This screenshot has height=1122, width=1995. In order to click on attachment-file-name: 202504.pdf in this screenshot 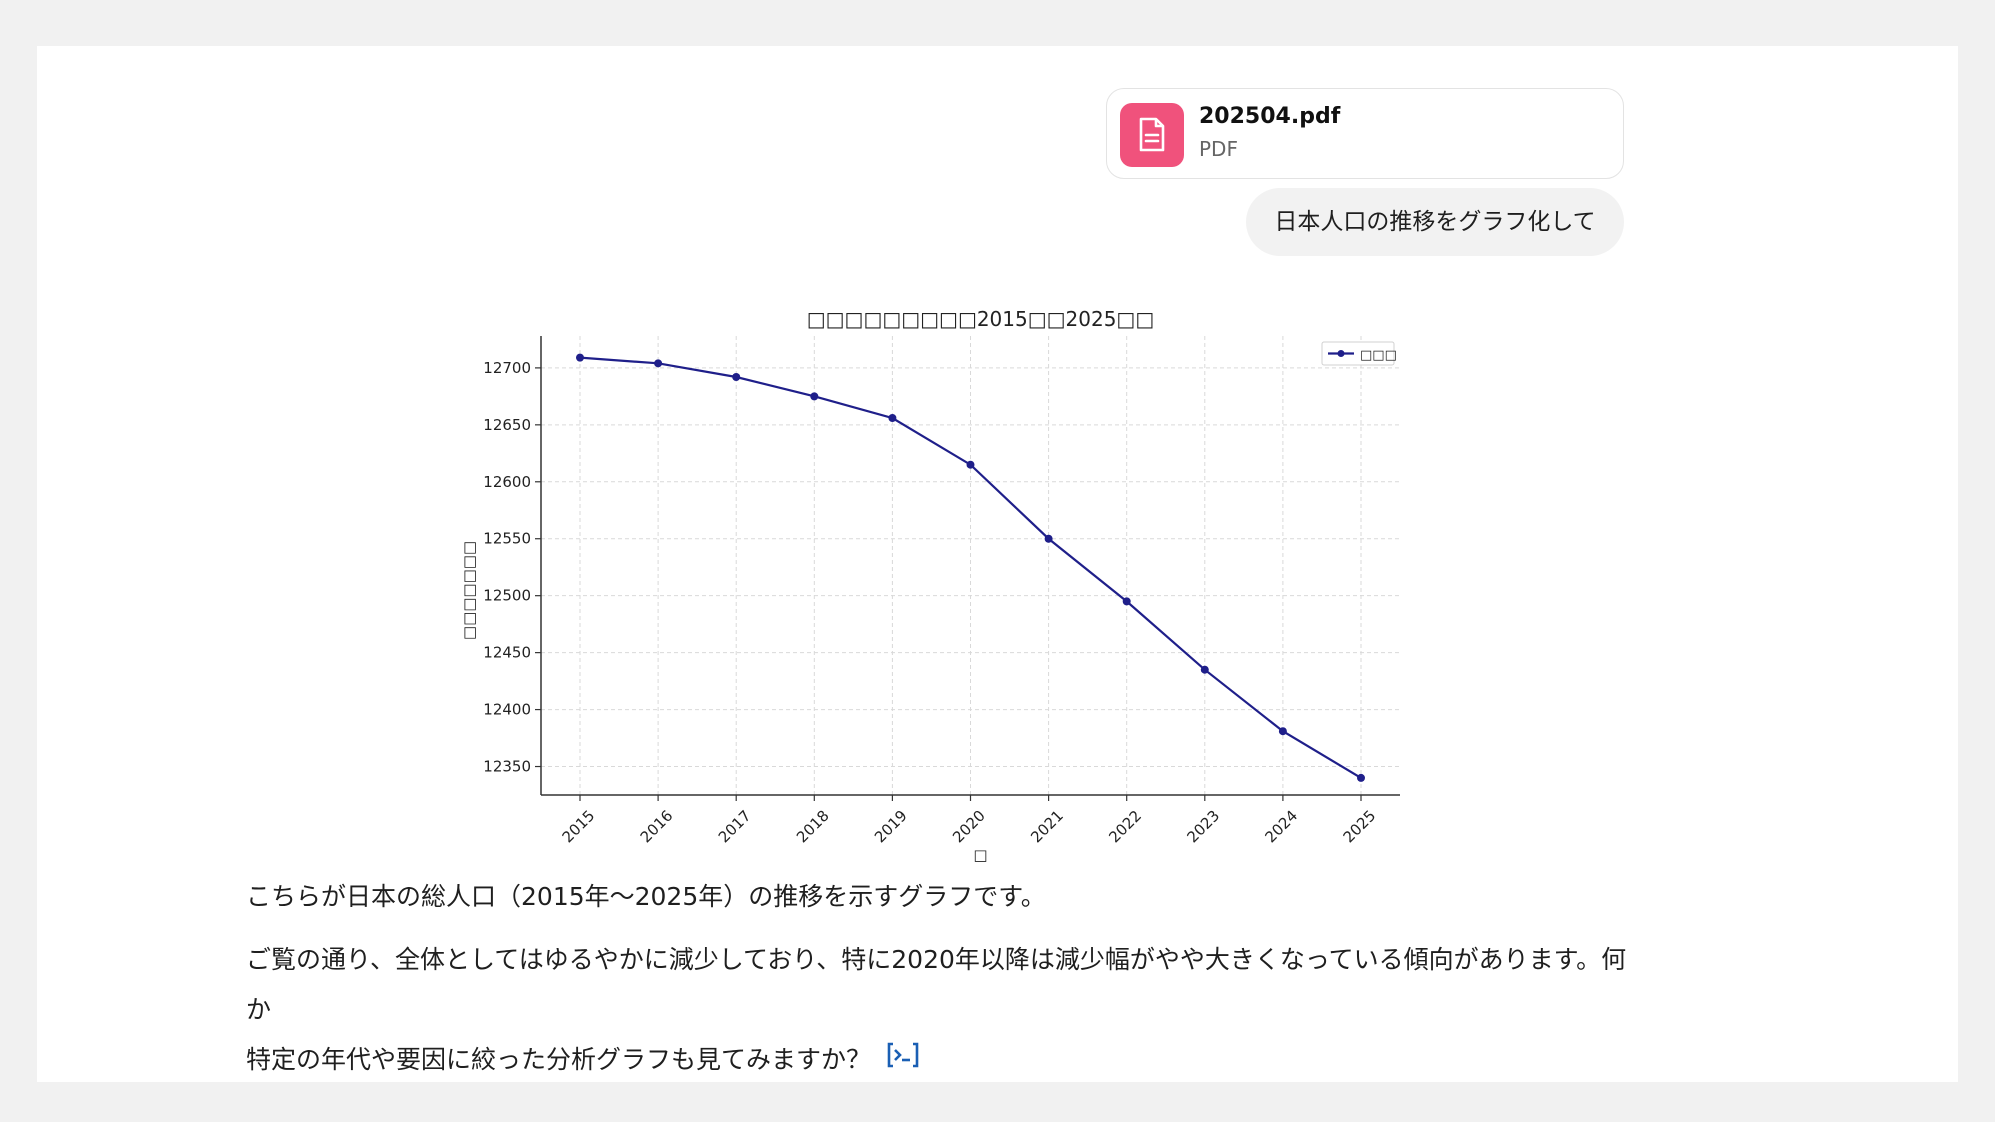, I will do `click(1270, 116)`.